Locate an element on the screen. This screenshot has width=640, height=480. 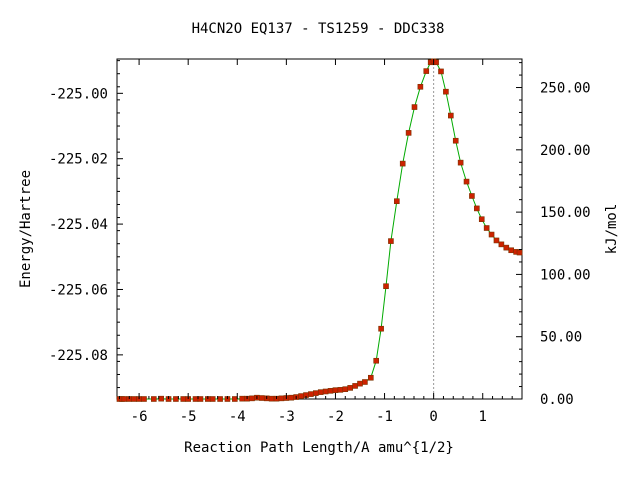
y-axis-left: -225.00 -225.02 -225.04 -225.06 -225.08 is located at coordinates (86, 224).